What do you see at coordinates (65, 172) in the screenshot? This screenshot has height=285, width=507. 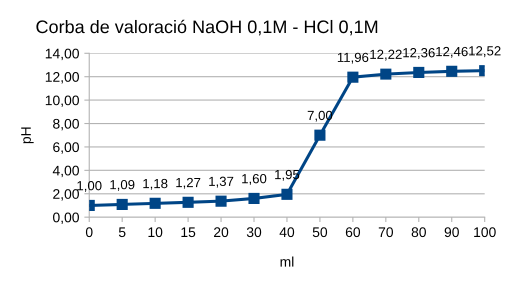 I see `y-tick-label: 4,00` at bounding box center [65, 172].